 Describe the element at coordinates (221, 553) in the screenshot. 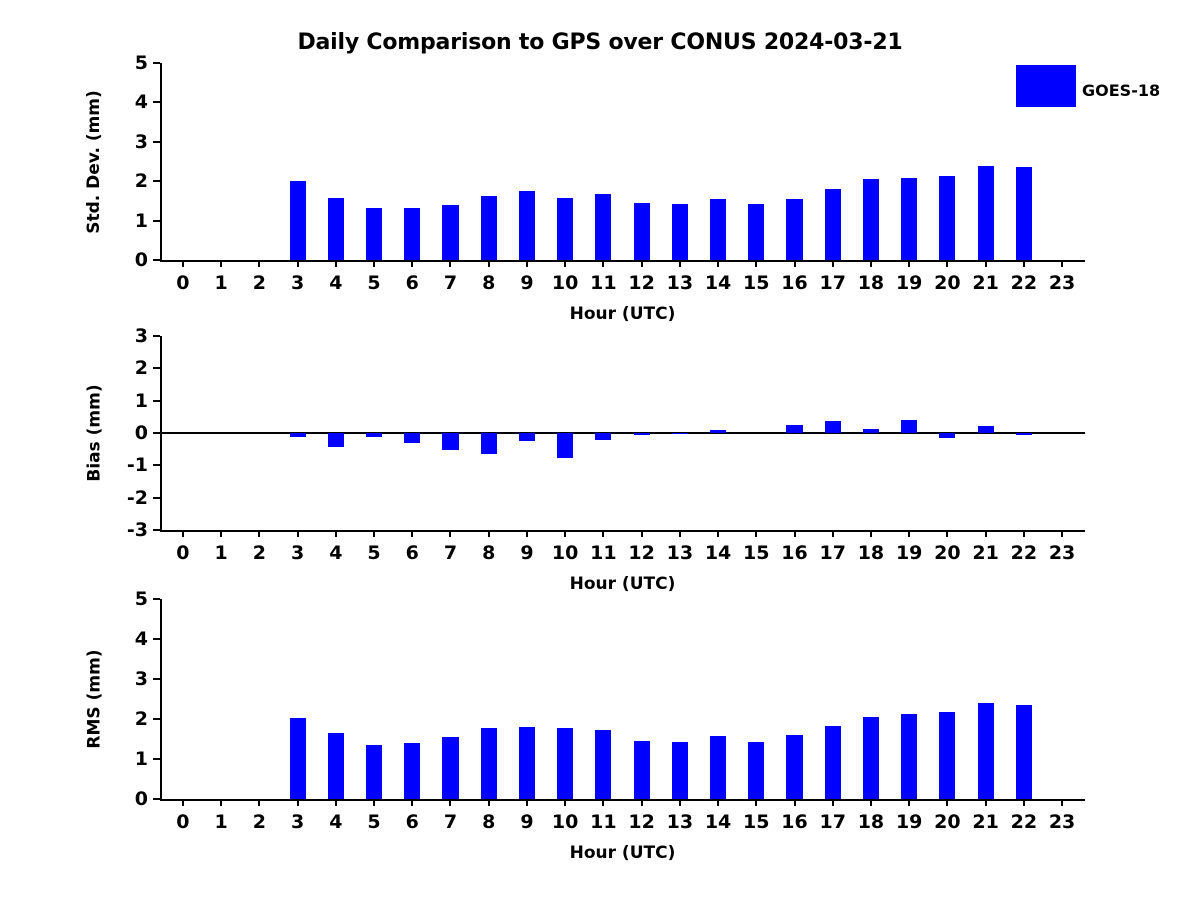

I see `x-tick-label-bias-1: 1` at that location.